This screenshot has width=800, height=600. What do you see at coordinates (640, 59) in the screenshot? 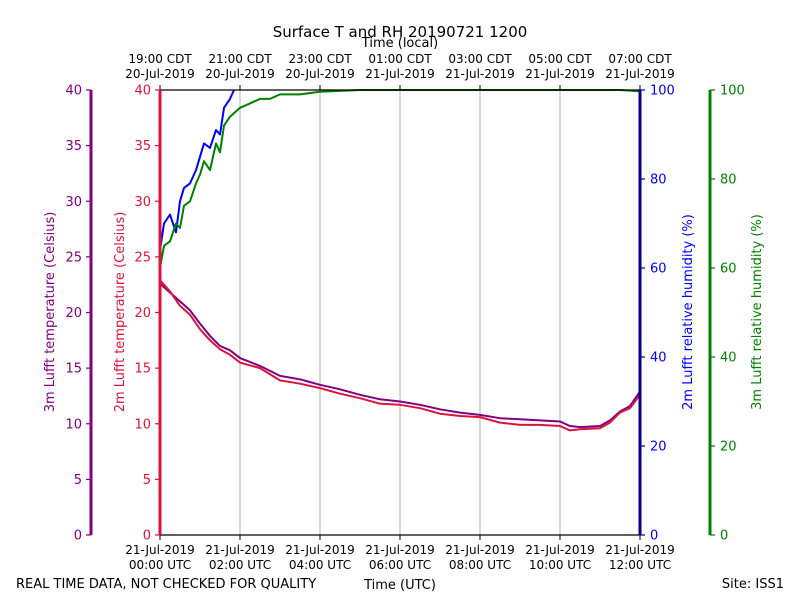
I see `top-tick-label: 07:00 CDT` at bounding box center [640, 59].